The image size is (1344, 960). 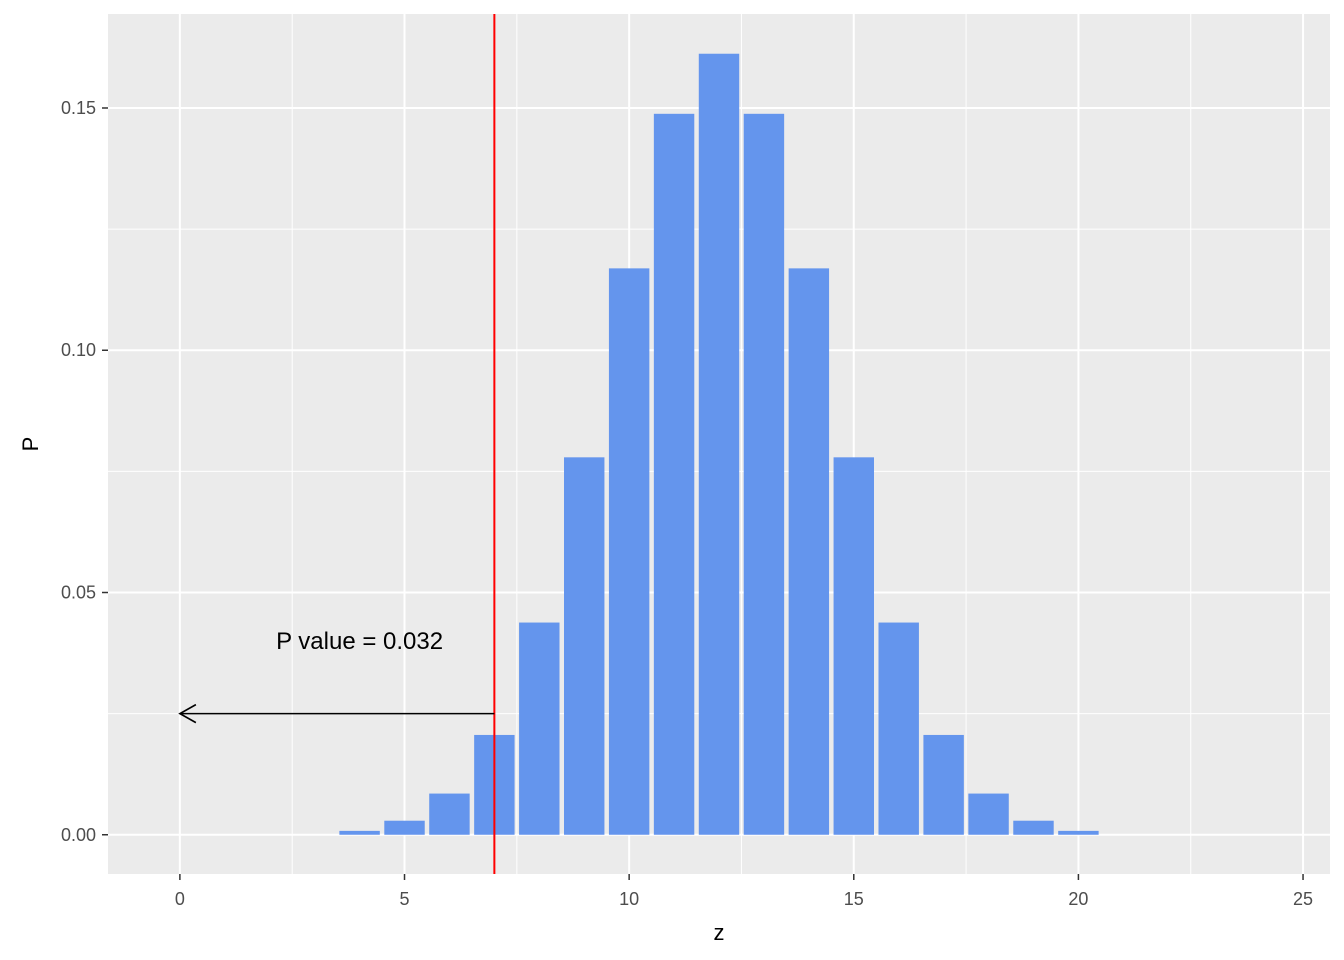 What do you see at coordinates (854, 899) in the screenshot?
I see `x-tick-label: 15` at bounding box center [854, 899].